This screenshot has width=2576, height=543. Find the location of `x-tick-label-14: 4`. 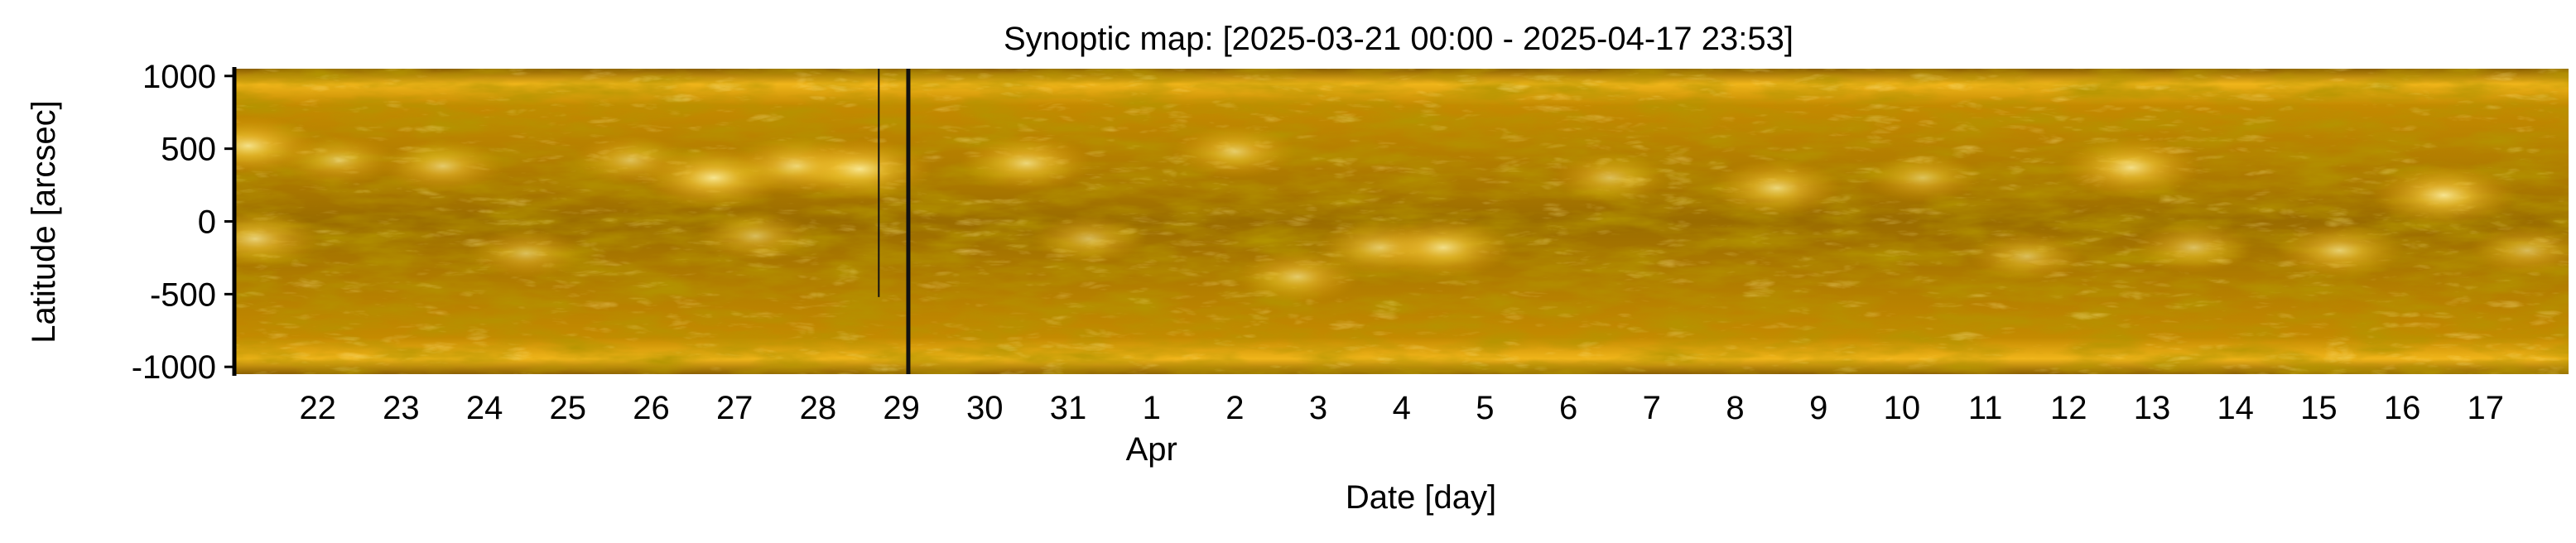

x-tick-label-14: 4 is located at coordinates (1402, 408).